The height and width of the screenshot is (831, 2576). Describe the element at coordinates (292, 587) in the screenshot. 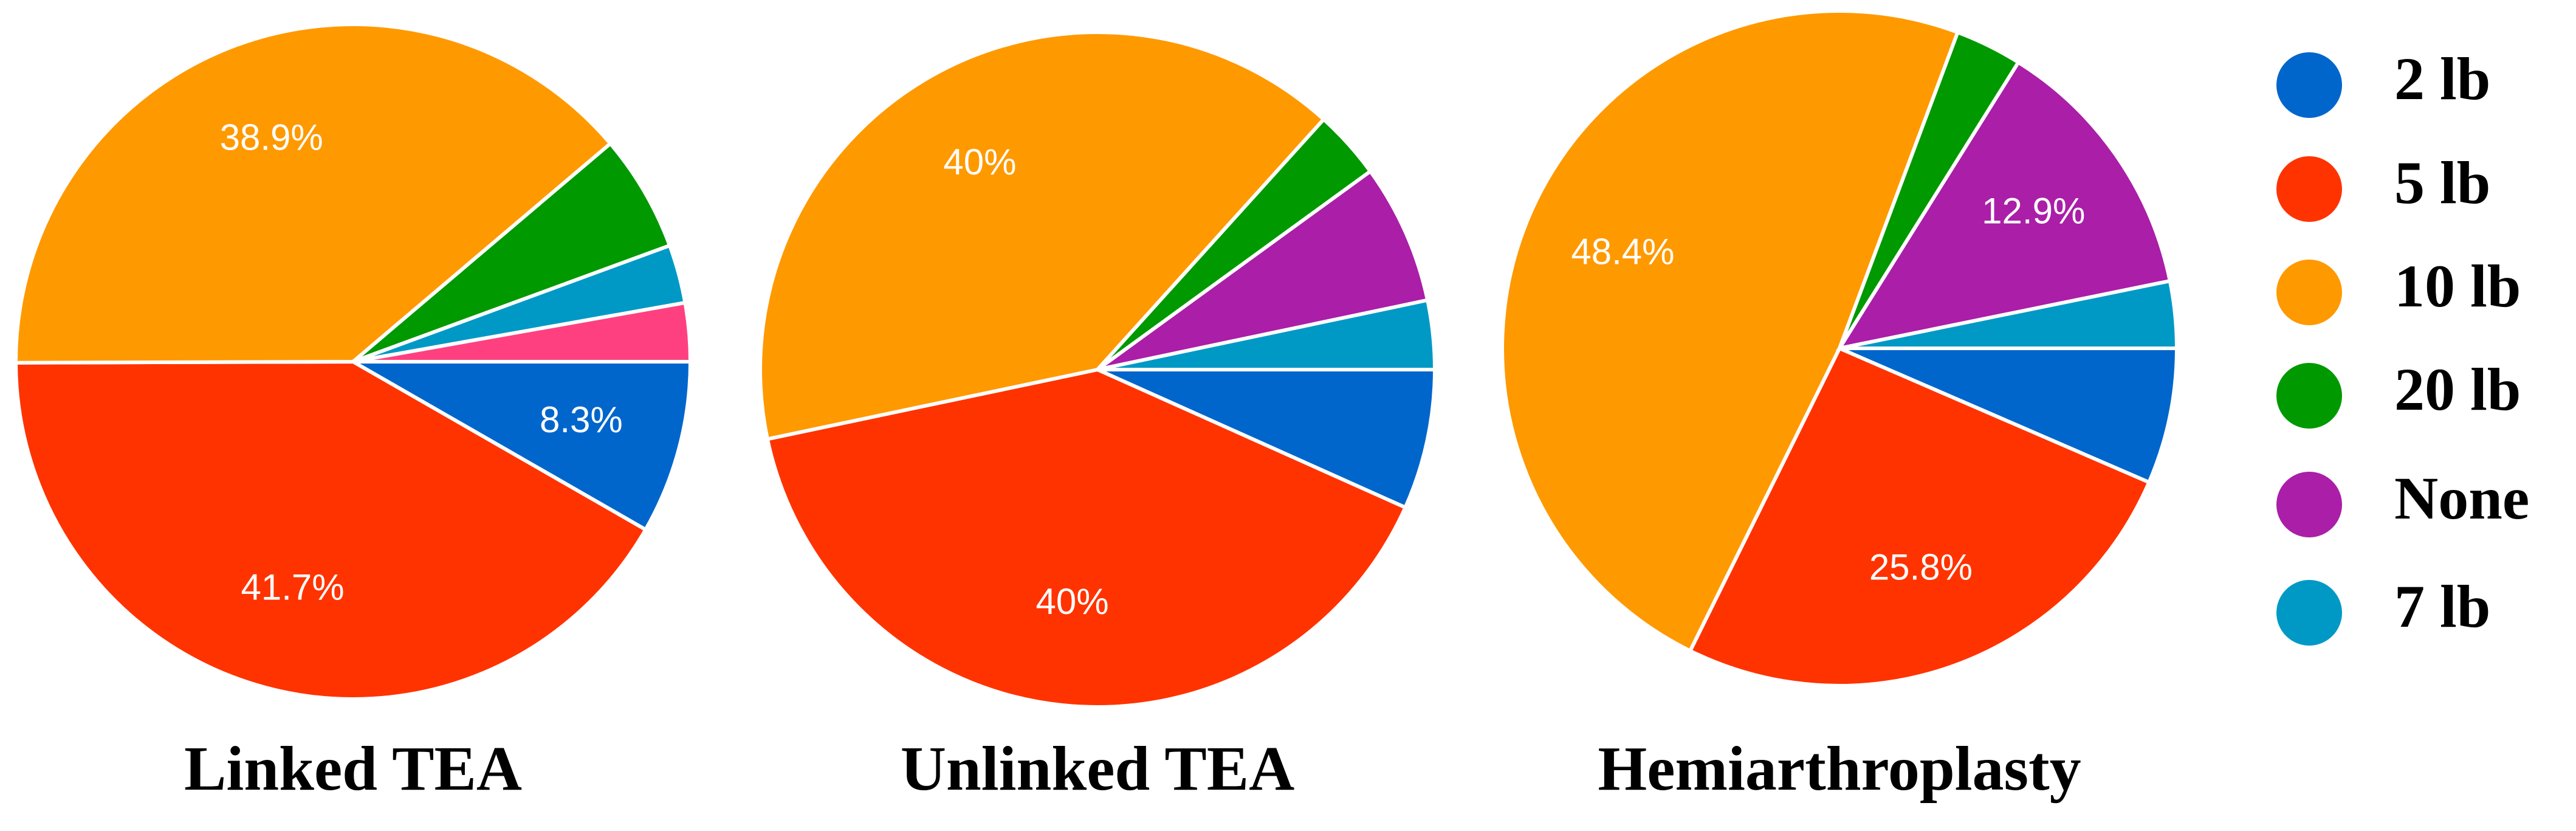

I see `slice-label: 41.7%` at that location.